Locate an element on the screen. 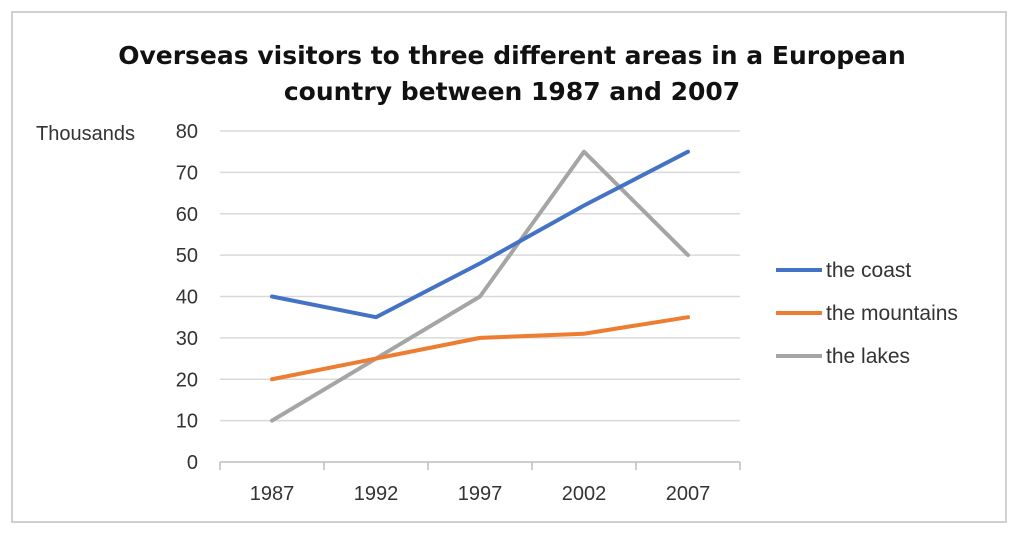  y-tick-label: 30 is located at coordinates (187, 339).